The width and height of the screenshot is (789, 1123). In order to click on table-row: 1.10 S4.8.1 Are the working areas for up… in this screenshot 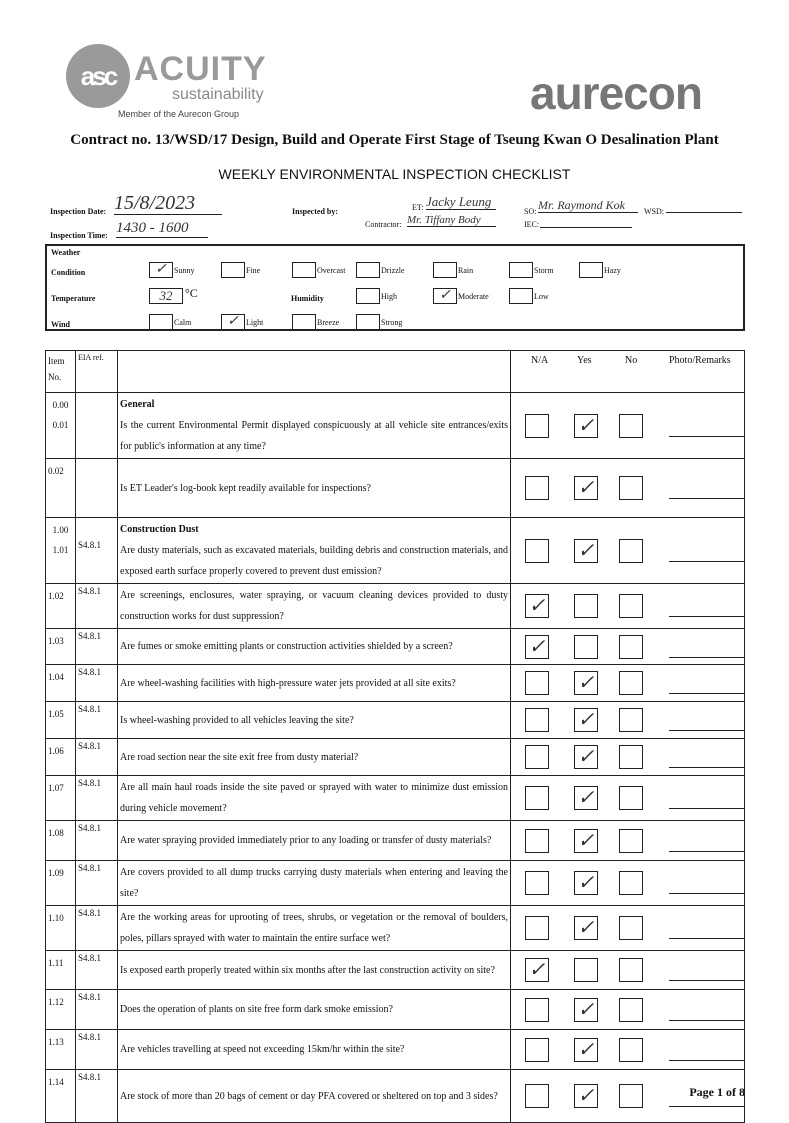, I will do `click(395, 928)`.